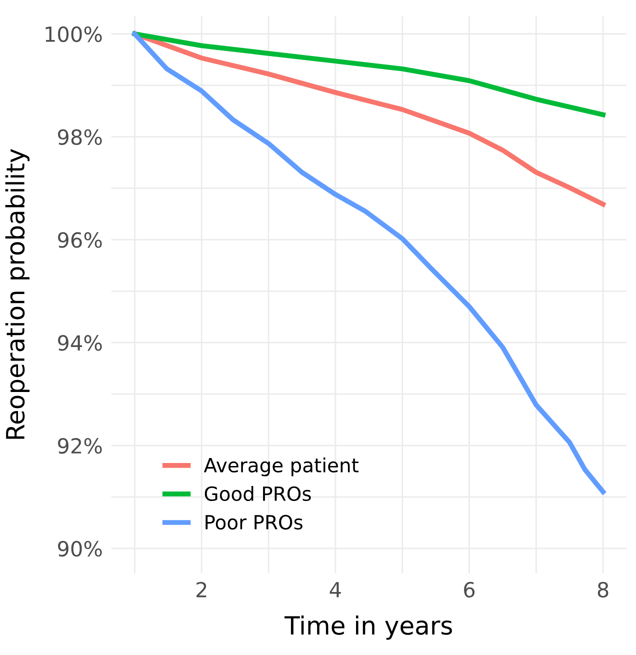 The height and width of the screenshot is (655, 636). I want to click on y-tick-label: 92%, so click(80, 446).